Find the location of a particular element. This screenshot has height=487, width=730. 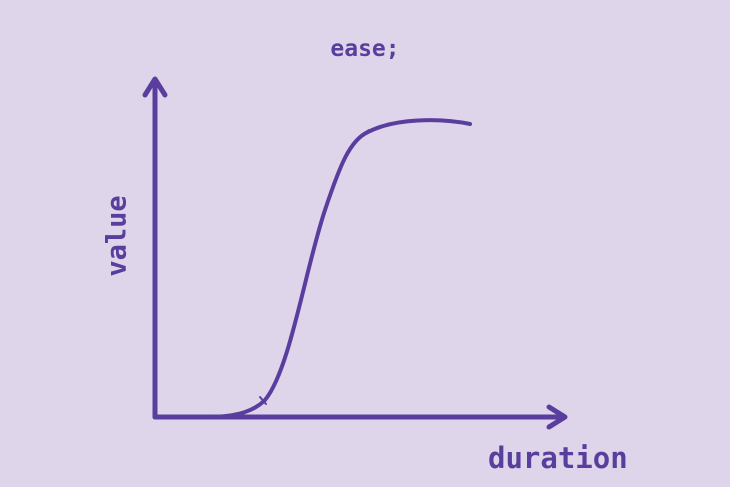

curve-start-tick is located at coordinates (263, 400).